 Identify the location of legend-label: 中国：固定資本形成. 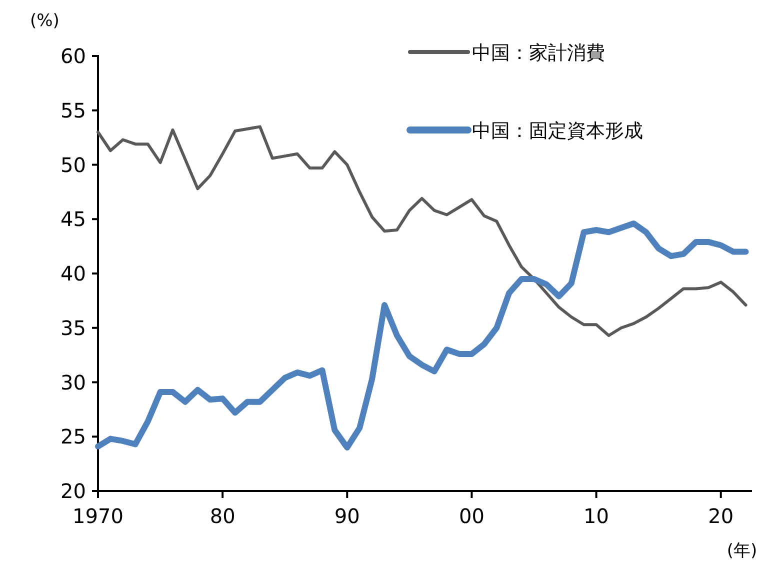
(557, 131).